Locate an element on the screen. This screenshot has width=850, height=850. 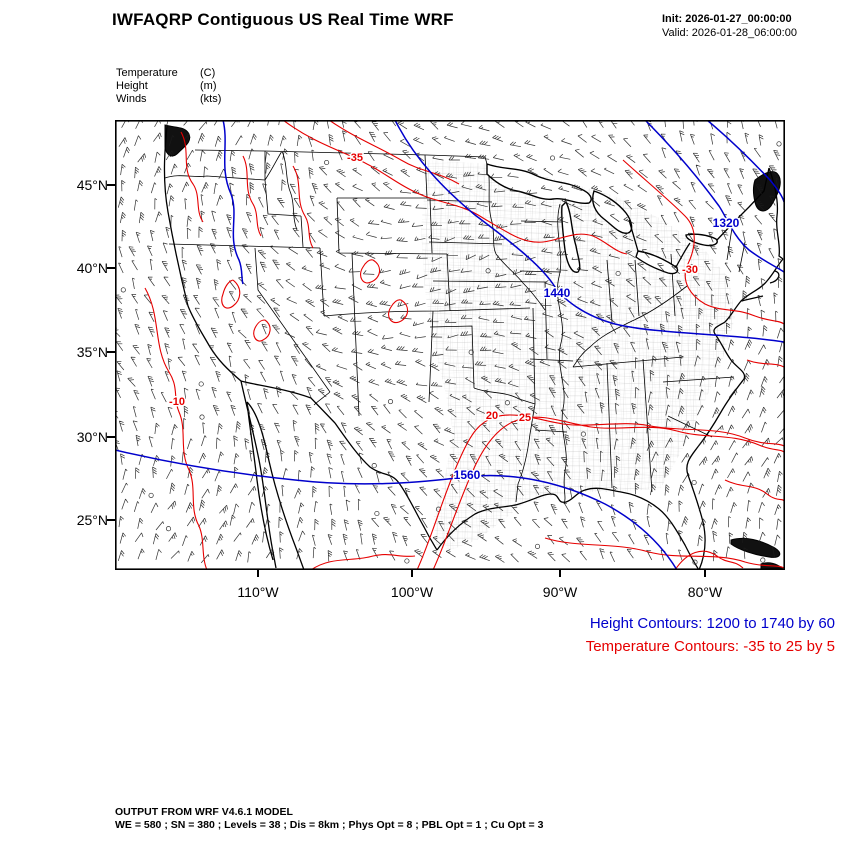
height-contours-note: Height Contours: 1200 to 1740 by 60 is located at coordinates (712, 623).